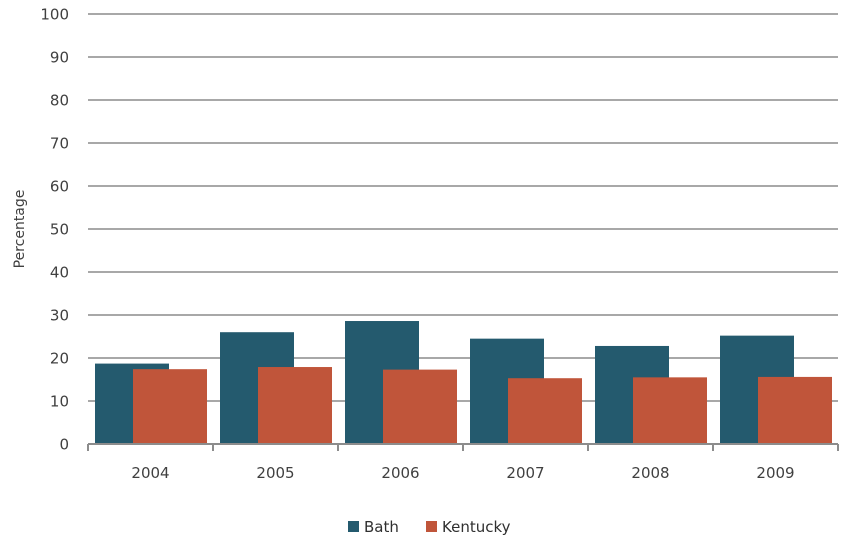 Image resolution: width=846 pixels, height=544 pixels. Describe the element at coordinates (150, 473) in the screenshot. I see `x-tick-label-2004: 2004` at that location.